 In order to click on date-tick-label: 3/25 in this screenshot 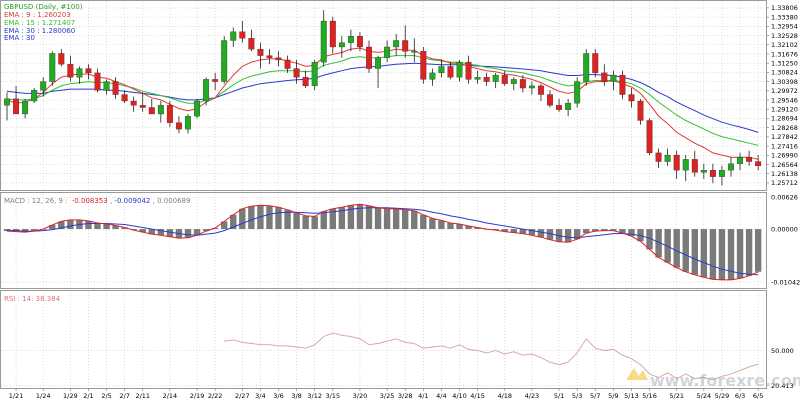, I will do `click(387, 396)`.